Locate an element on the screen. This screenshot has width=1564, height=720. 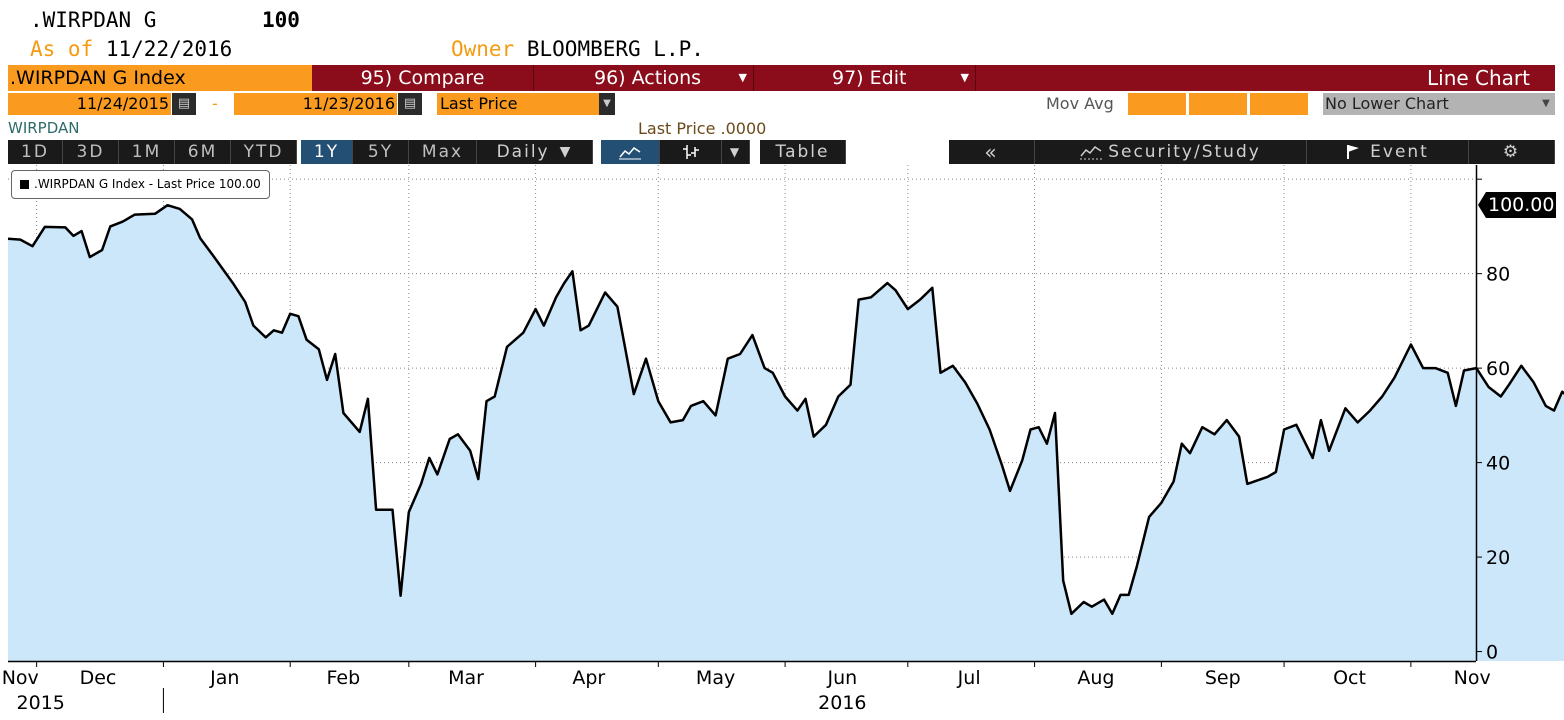
y-tick-label: 40 is located at coordinates (1498, 464).